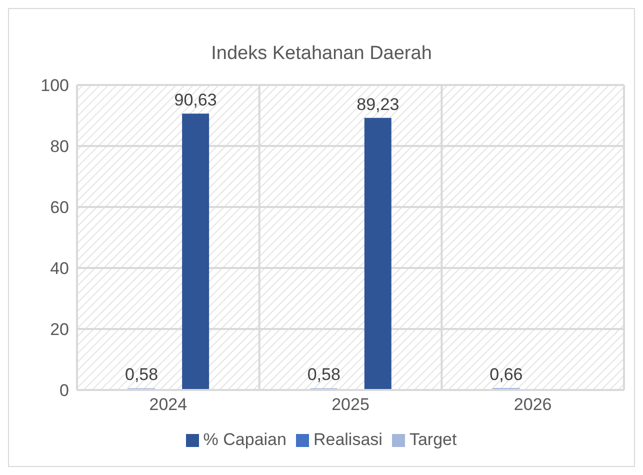 The height and width of the screenshot is (475, 643). What do you see at coordinates (59, 330) in the screenshot?
I see `y-tick-label: 20` at bounding box center [59, 330].